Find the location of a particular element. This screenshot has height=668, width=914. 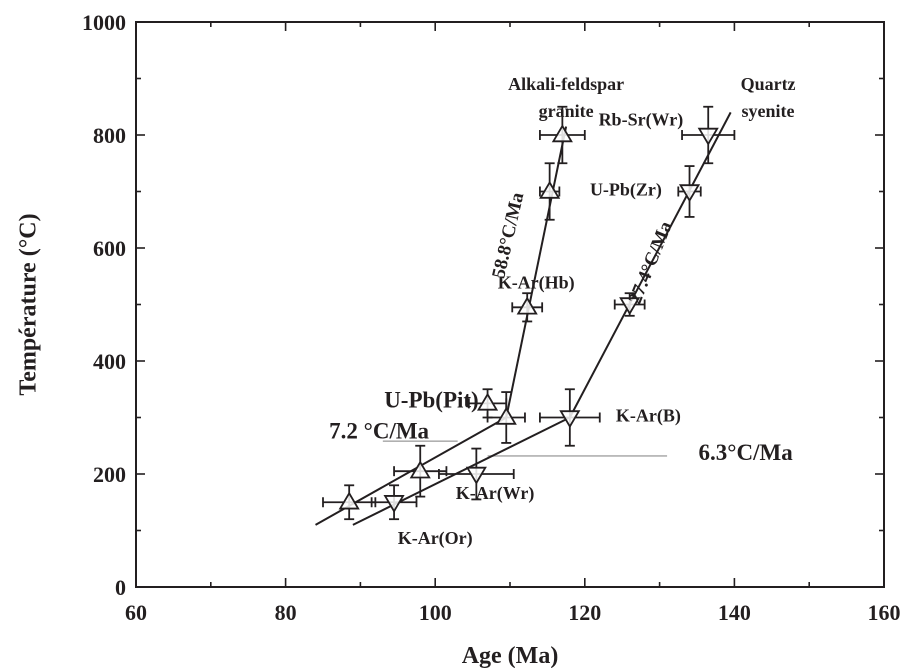

annotation-label: K-Ar(Wr) is located at coordinates (495, 493).